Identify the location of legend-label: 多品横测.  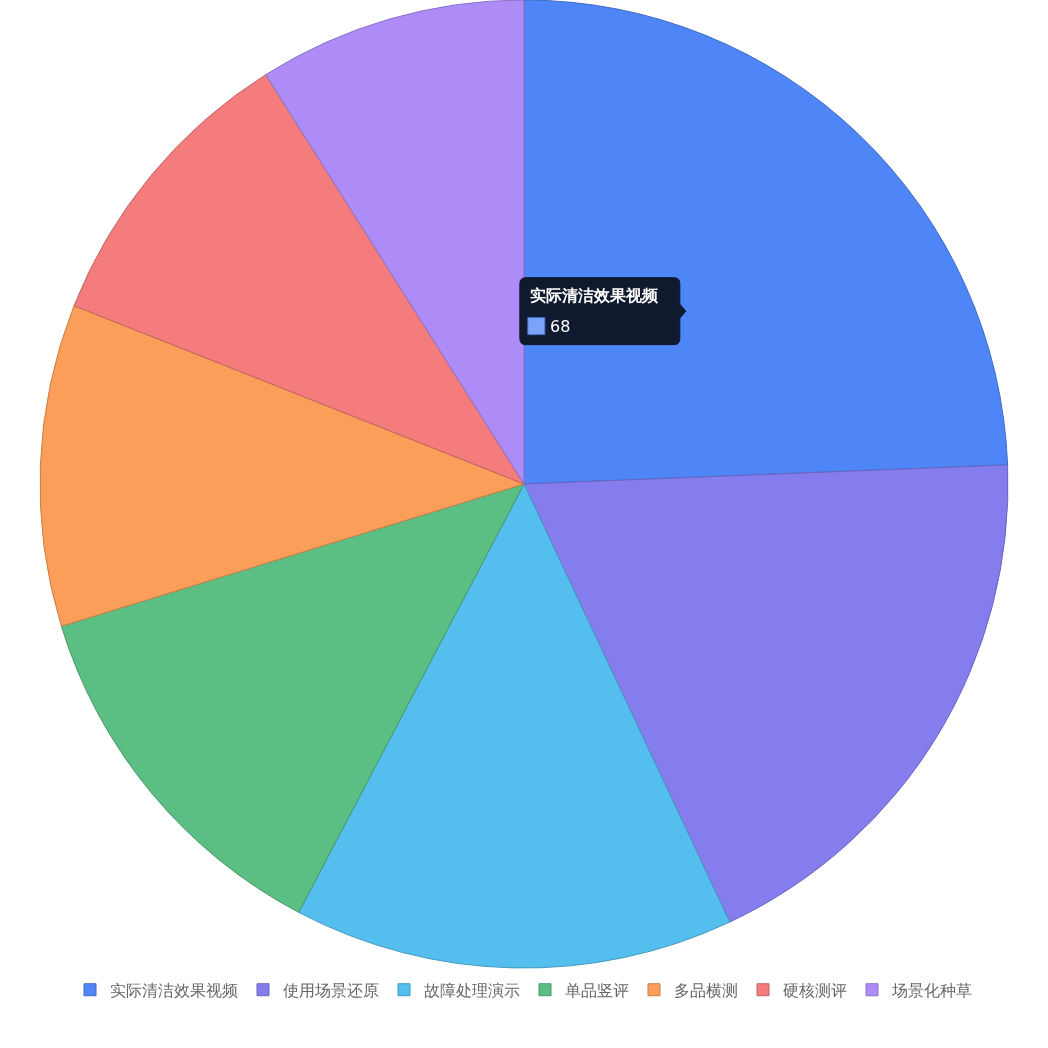
(706, 990).